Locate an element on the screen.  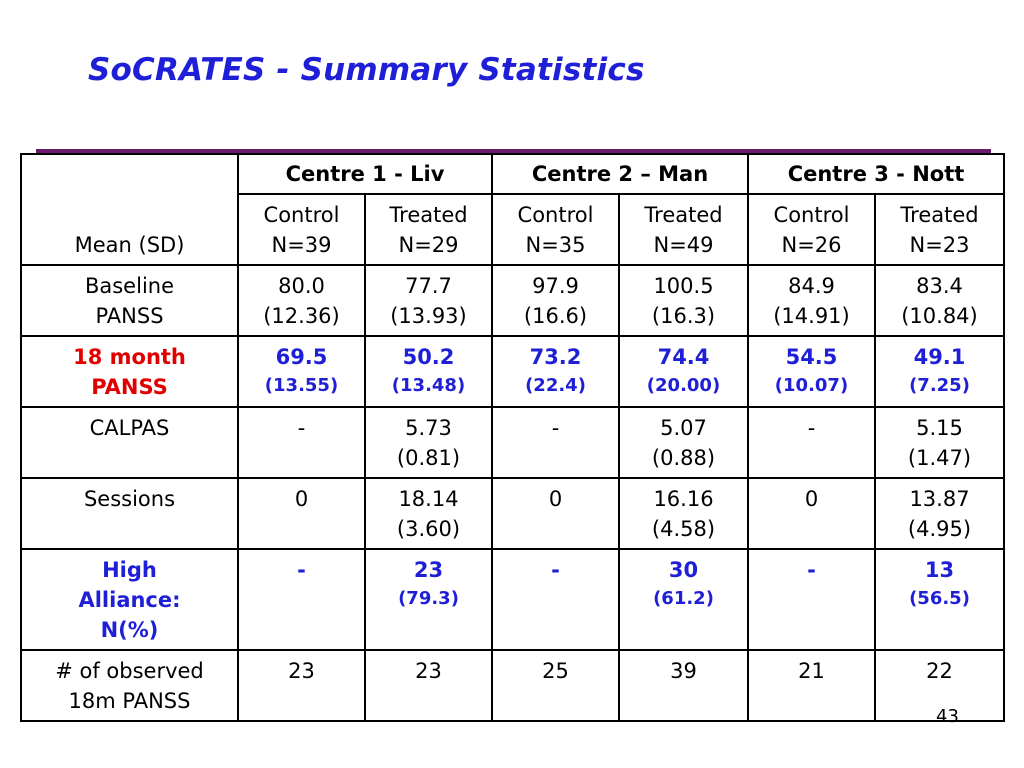
row-label-line: High is located at coordinates (129, 570).